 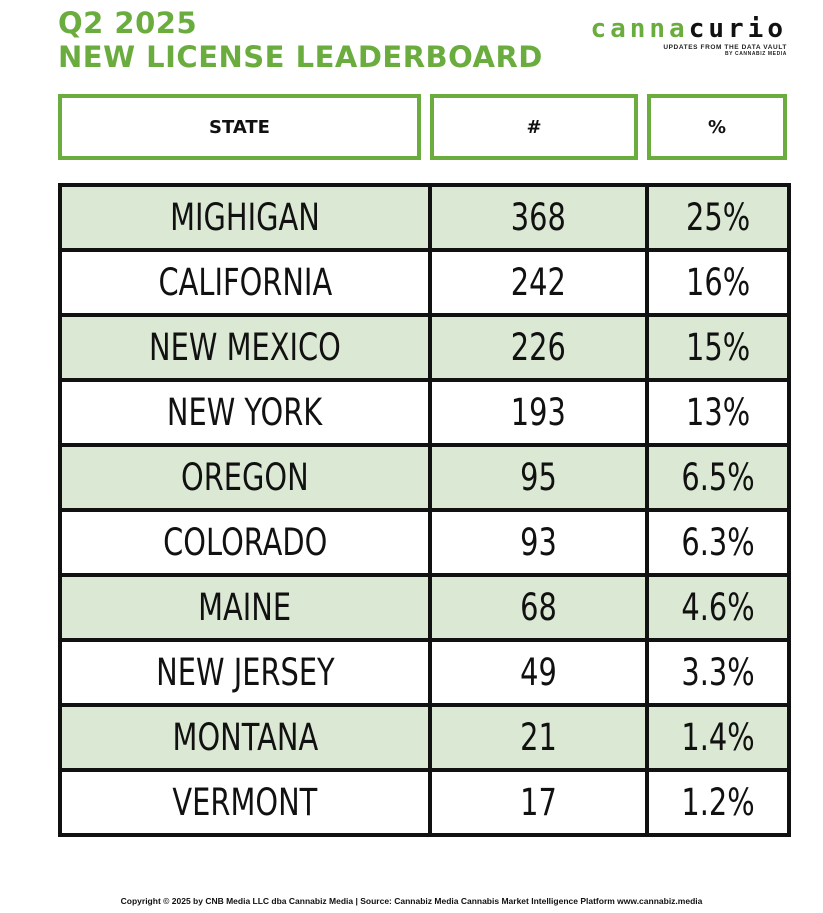 I want to click on table-row: COLORADO 93 6.3%, so click(x=424, y=542).